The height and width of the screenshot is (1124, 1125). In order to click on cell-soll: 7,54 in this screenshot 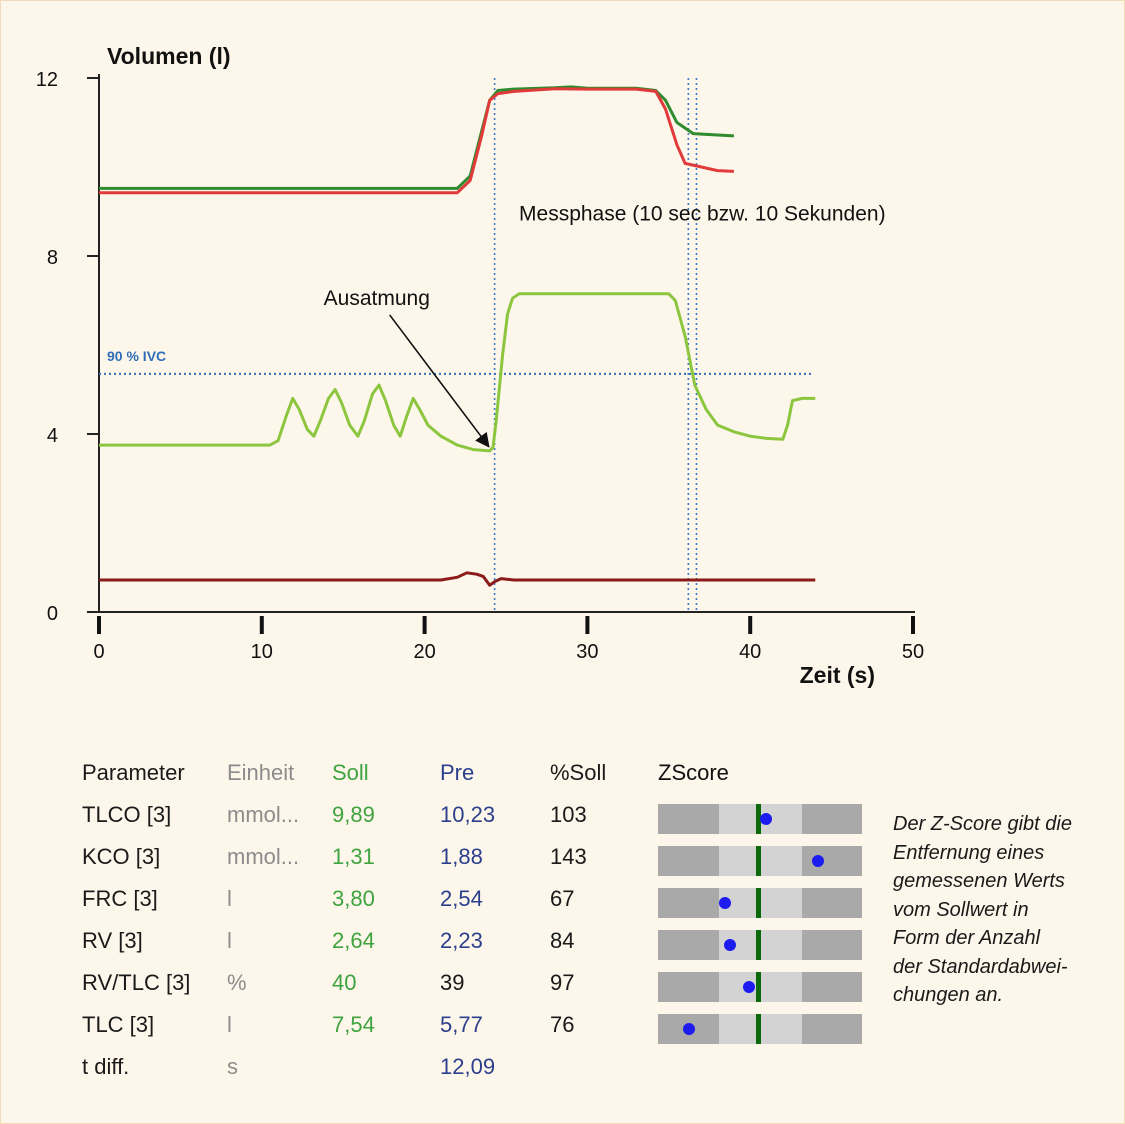, I will do `click(353, 1024)`.